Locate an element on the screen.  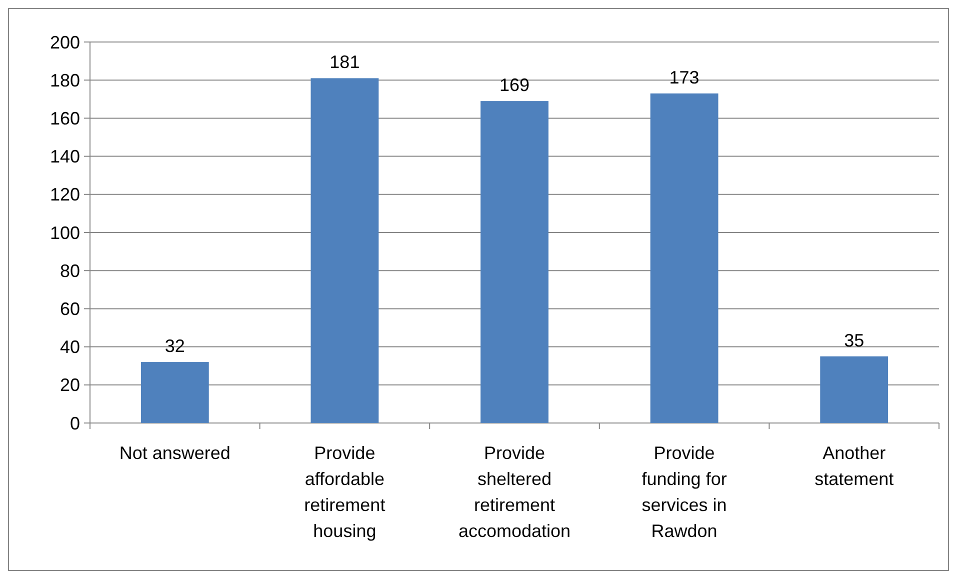
data-label: 32 is located at coordinates (174, 346).